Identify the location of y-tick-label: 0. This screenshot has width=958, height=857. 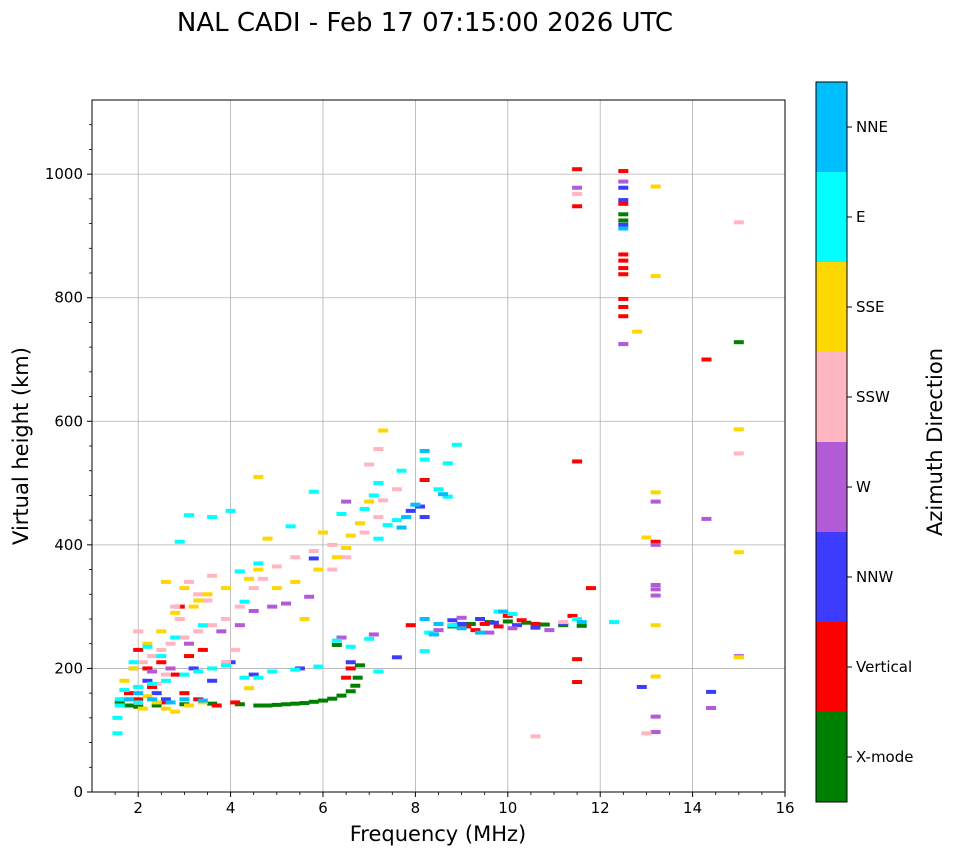
(78, 792).